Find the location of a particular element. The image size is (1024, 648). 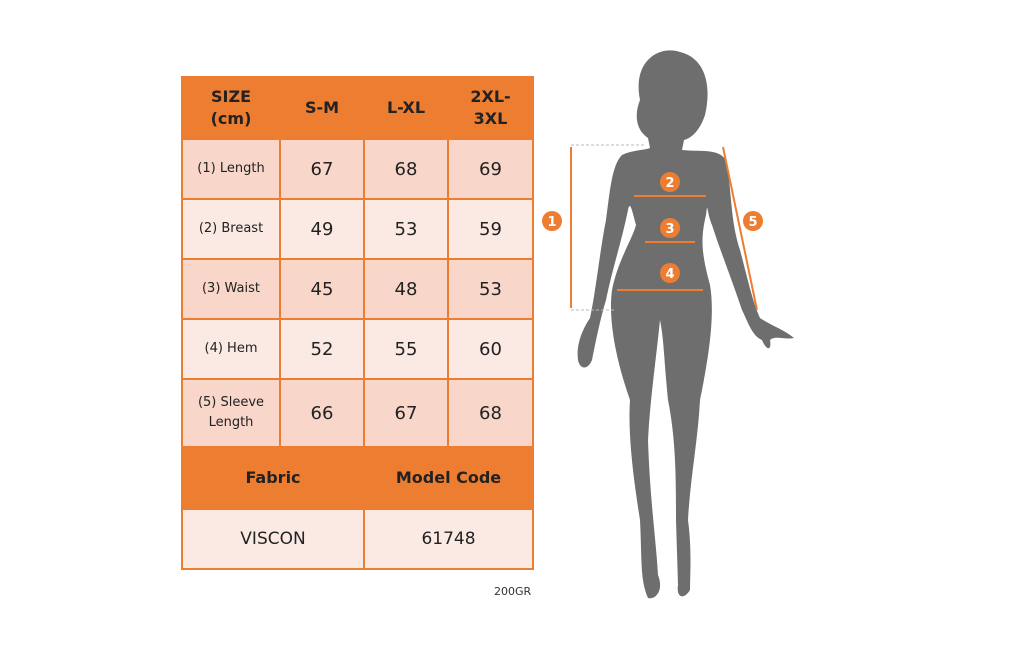

row-label: (1) Length is located at coordinates (231, 169).